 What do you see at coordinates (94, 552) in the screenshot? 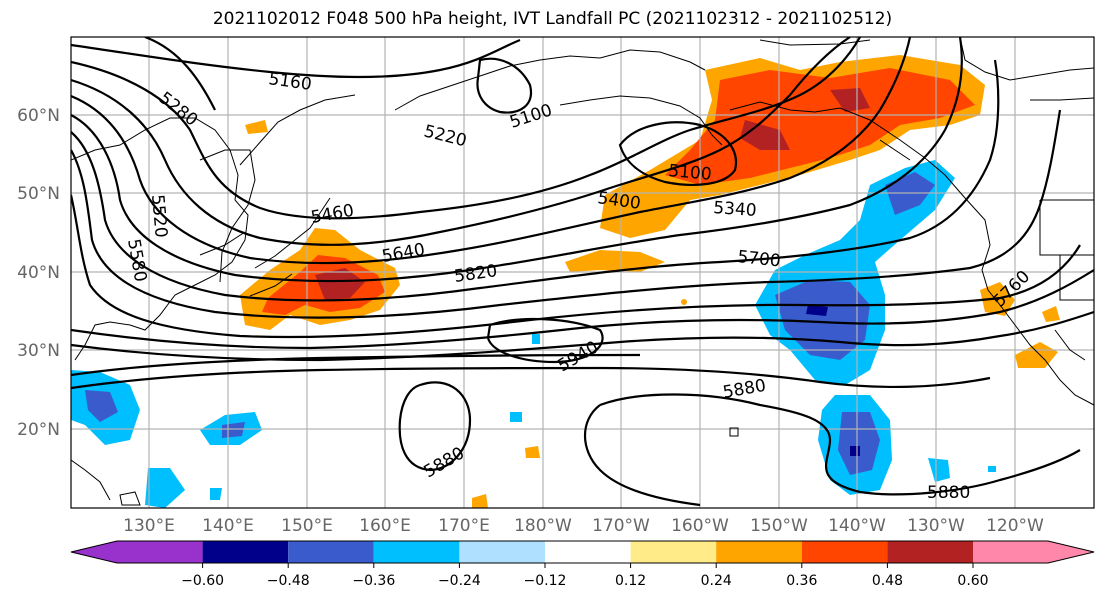
I see `colorbar-extend-low` at bounding box center [94, 552].